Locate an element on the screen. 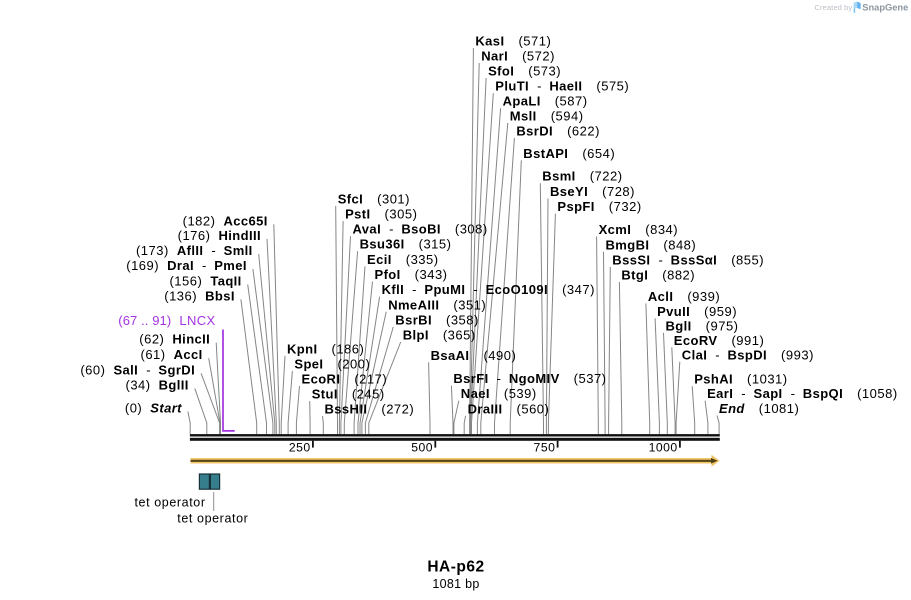  svg-text:(34)BglII: (34) BglII is located at coordinates (157, 384).